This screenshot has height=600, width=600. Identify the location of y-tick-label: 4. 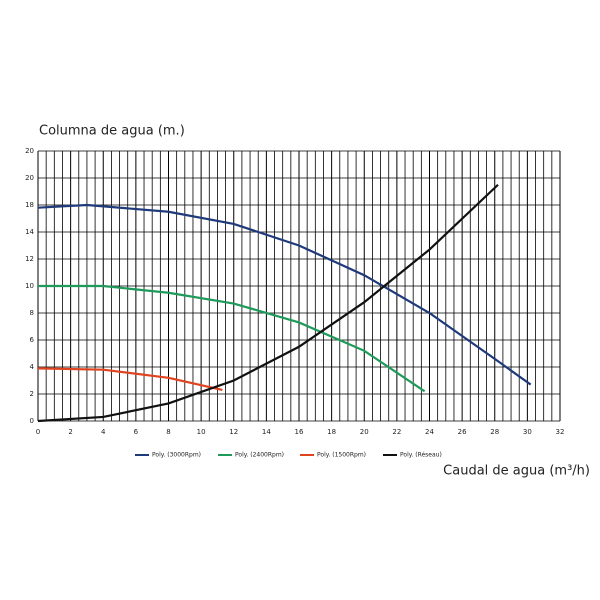
(32, 367).